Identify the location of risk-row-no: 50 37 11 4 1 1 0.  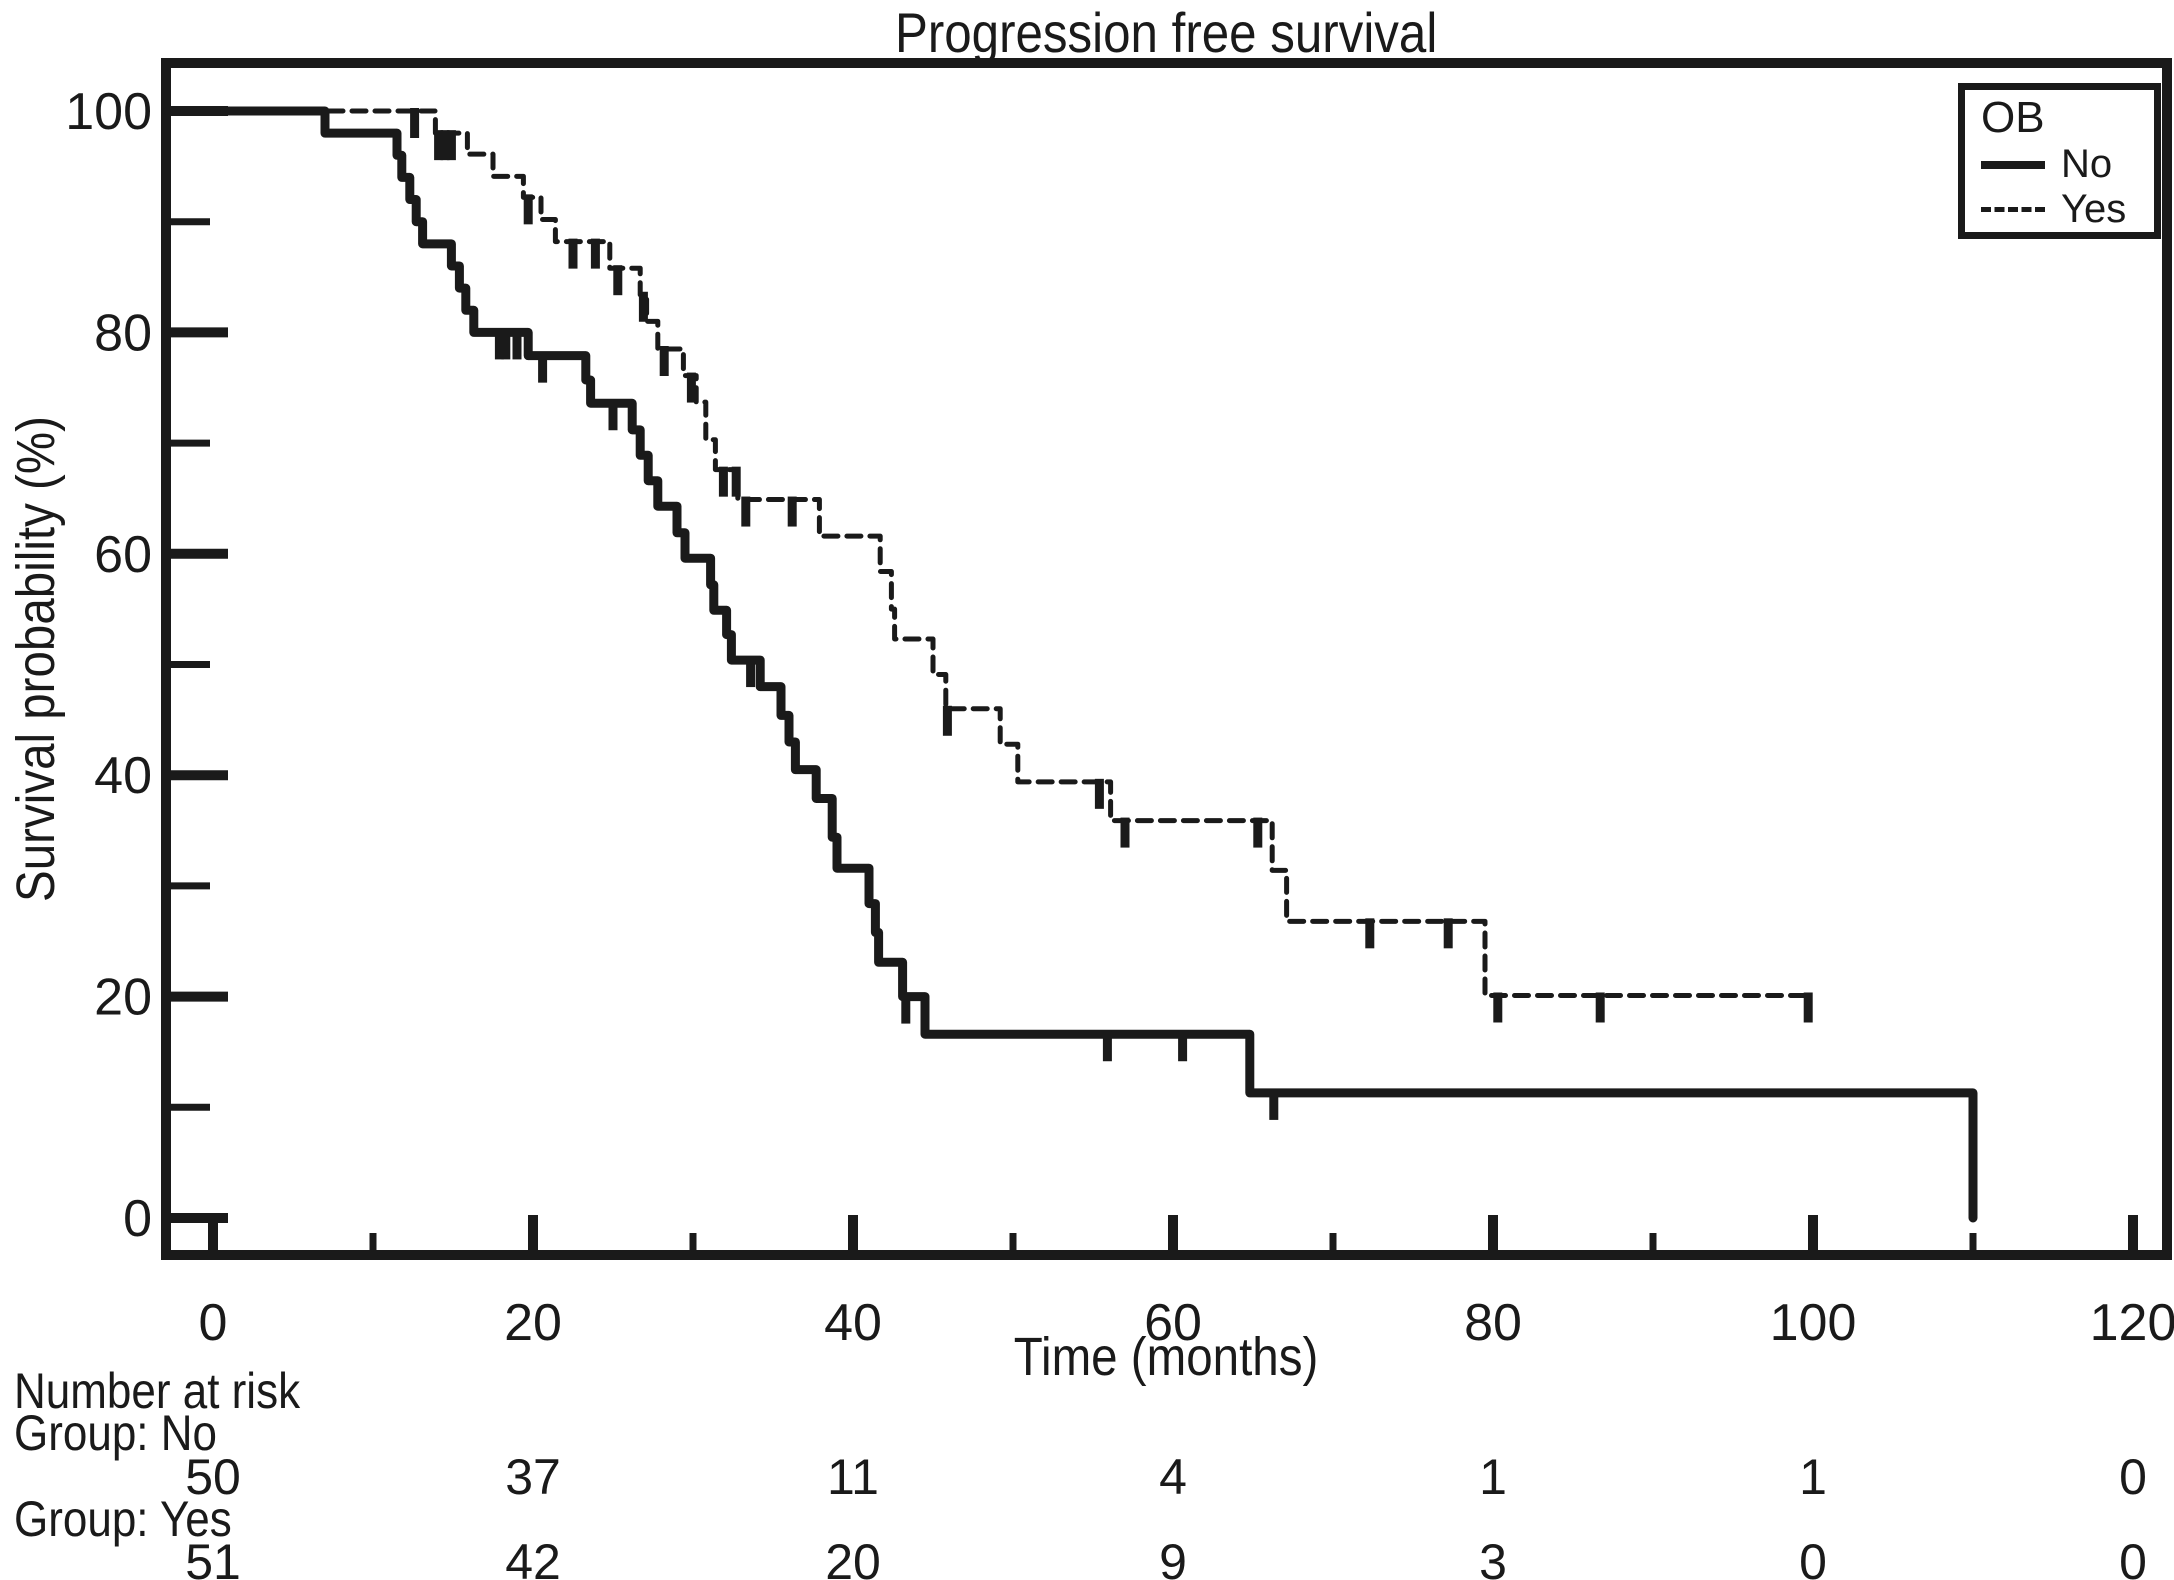
(1087, 1478).